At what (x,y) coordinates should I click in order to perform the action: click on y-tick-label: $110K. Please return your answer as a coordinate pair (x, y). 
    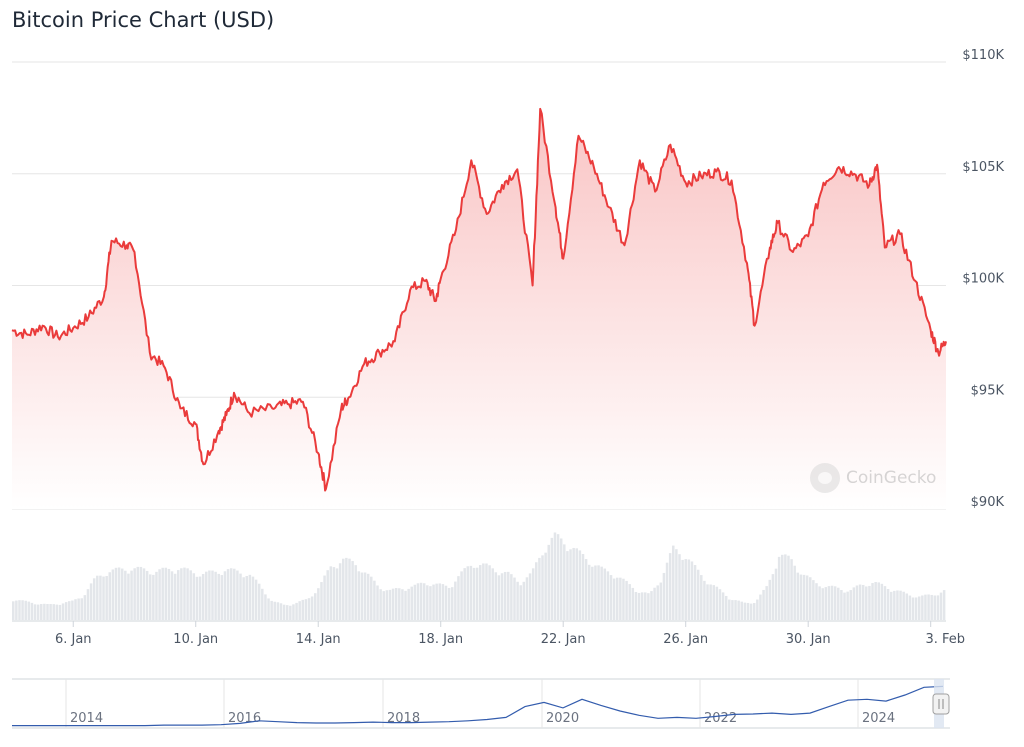
    Looking at the image, I should click on (983, 55).